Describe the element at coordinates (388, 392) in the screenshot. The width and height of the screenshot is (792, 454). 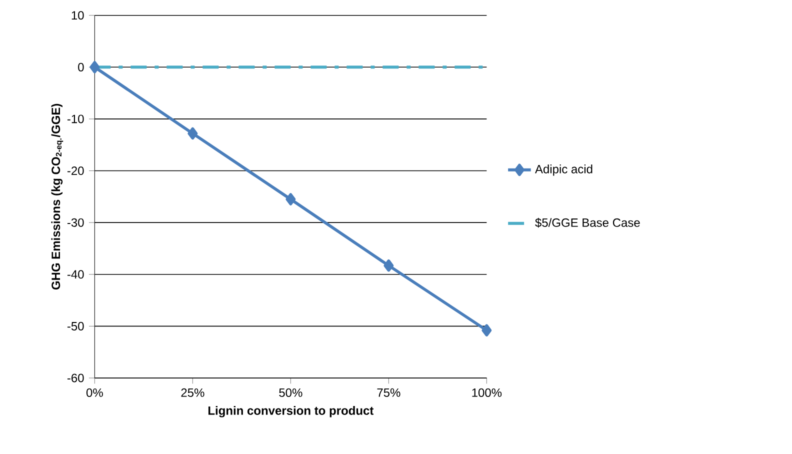
I see `x-tick-label: 75%` at that location.